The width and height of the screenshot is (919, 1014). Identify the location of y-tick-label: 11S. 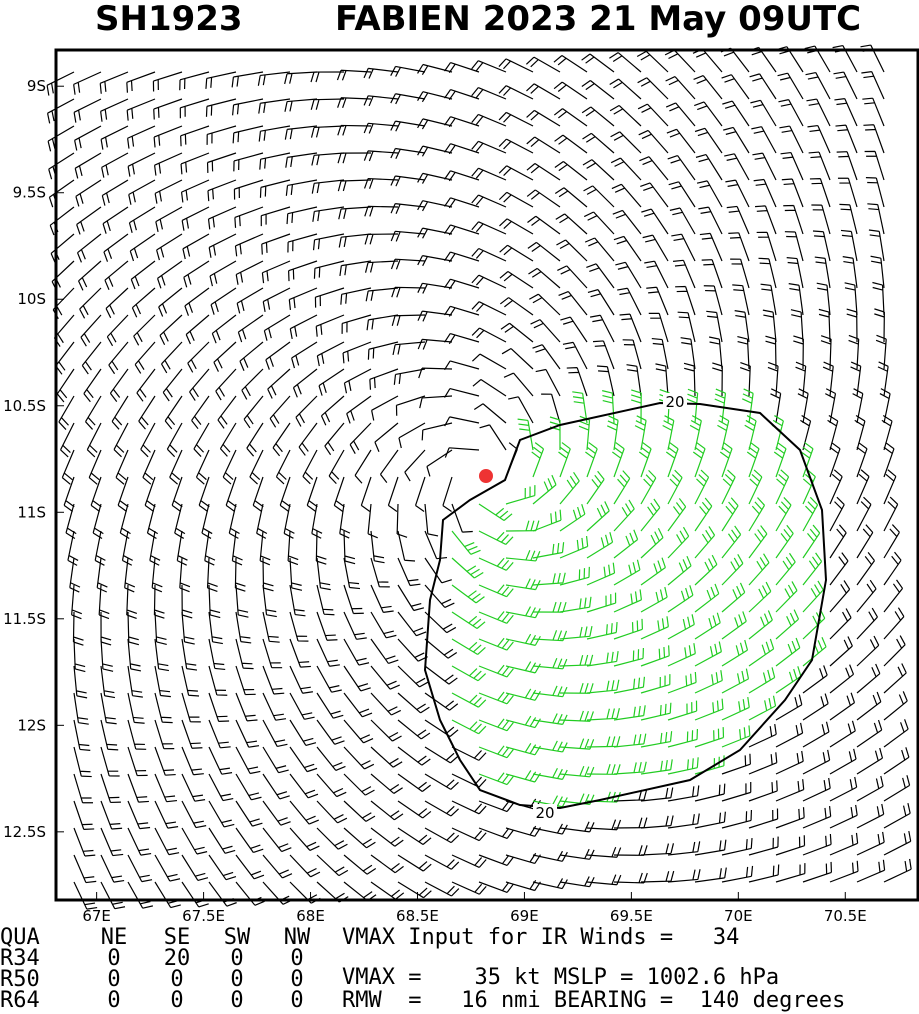
(31, 512).